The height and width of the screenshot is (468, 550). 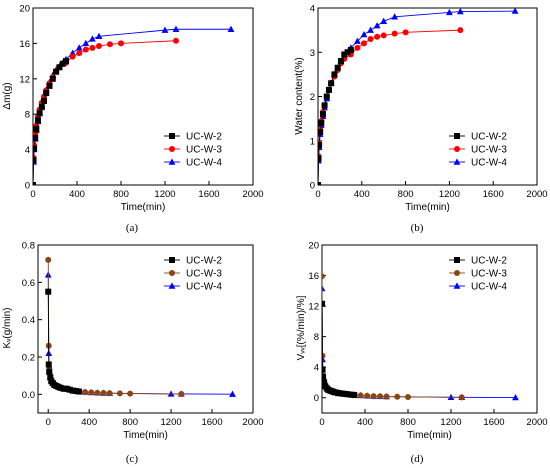 I want to click on y-tick-label: 4, so click(x=312, y=9).